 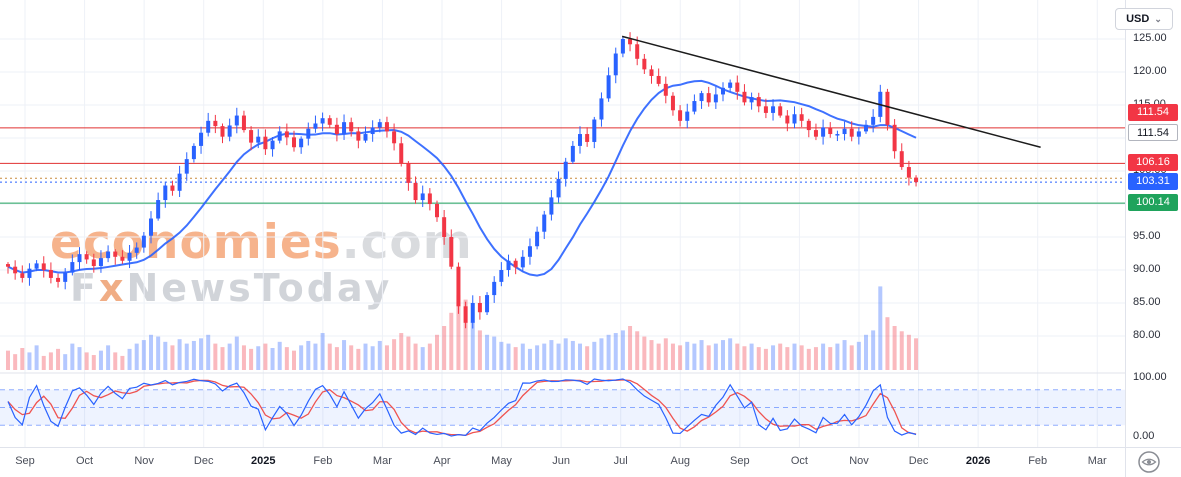 What do you see at coordinates (1147, 335) in the screenshot?
I see `axis-tick: 80.00` at bounding box center [1147, 335].